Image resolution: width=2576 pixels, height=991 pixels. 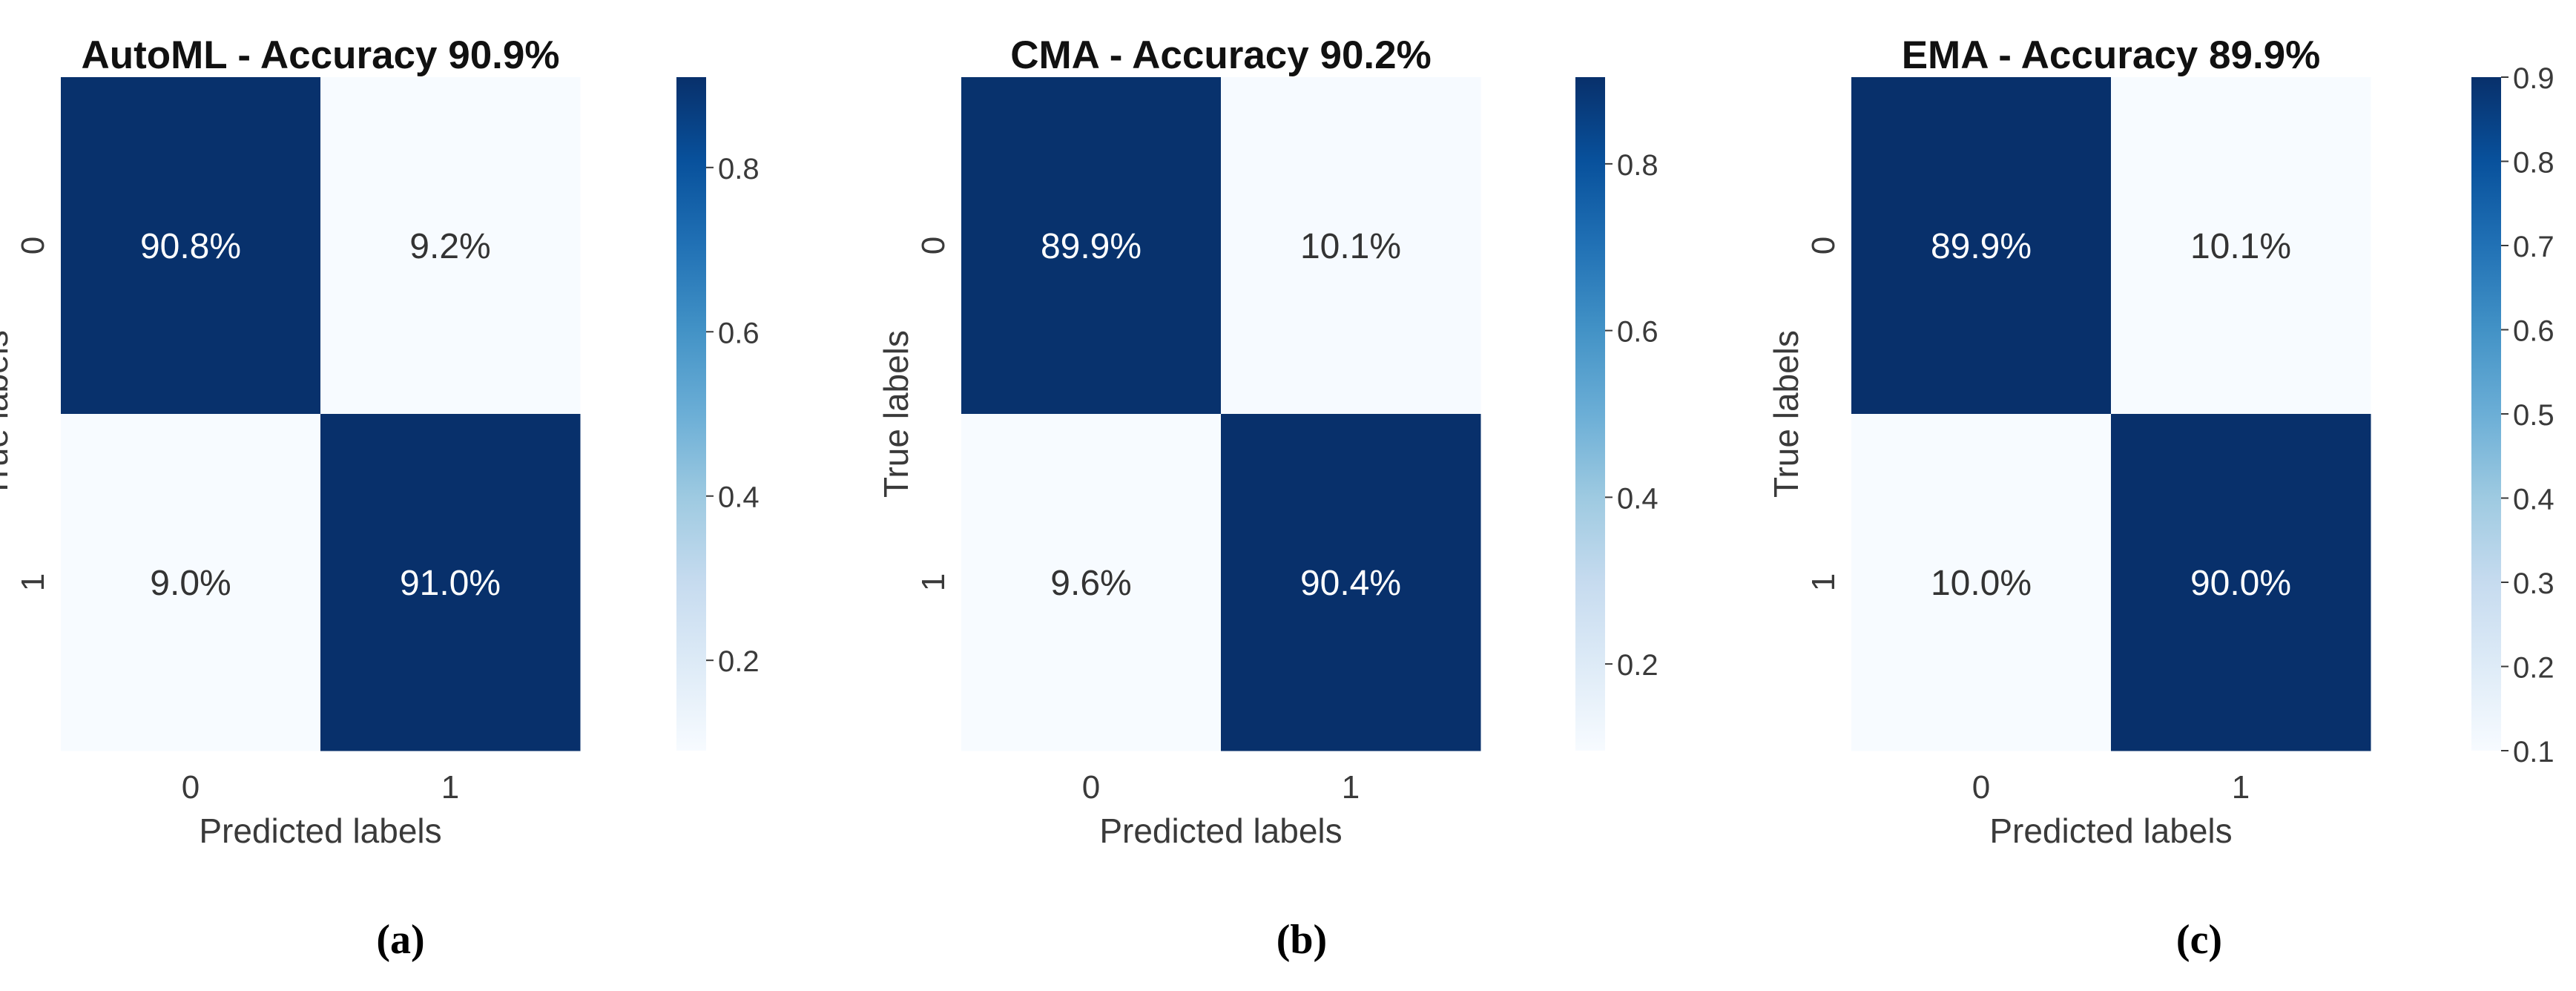 What do you see at coordinates (2534, 583) in the screenshot?
I see `colorbar-tick-label: 0.3` at bounding box center [2534, 583].